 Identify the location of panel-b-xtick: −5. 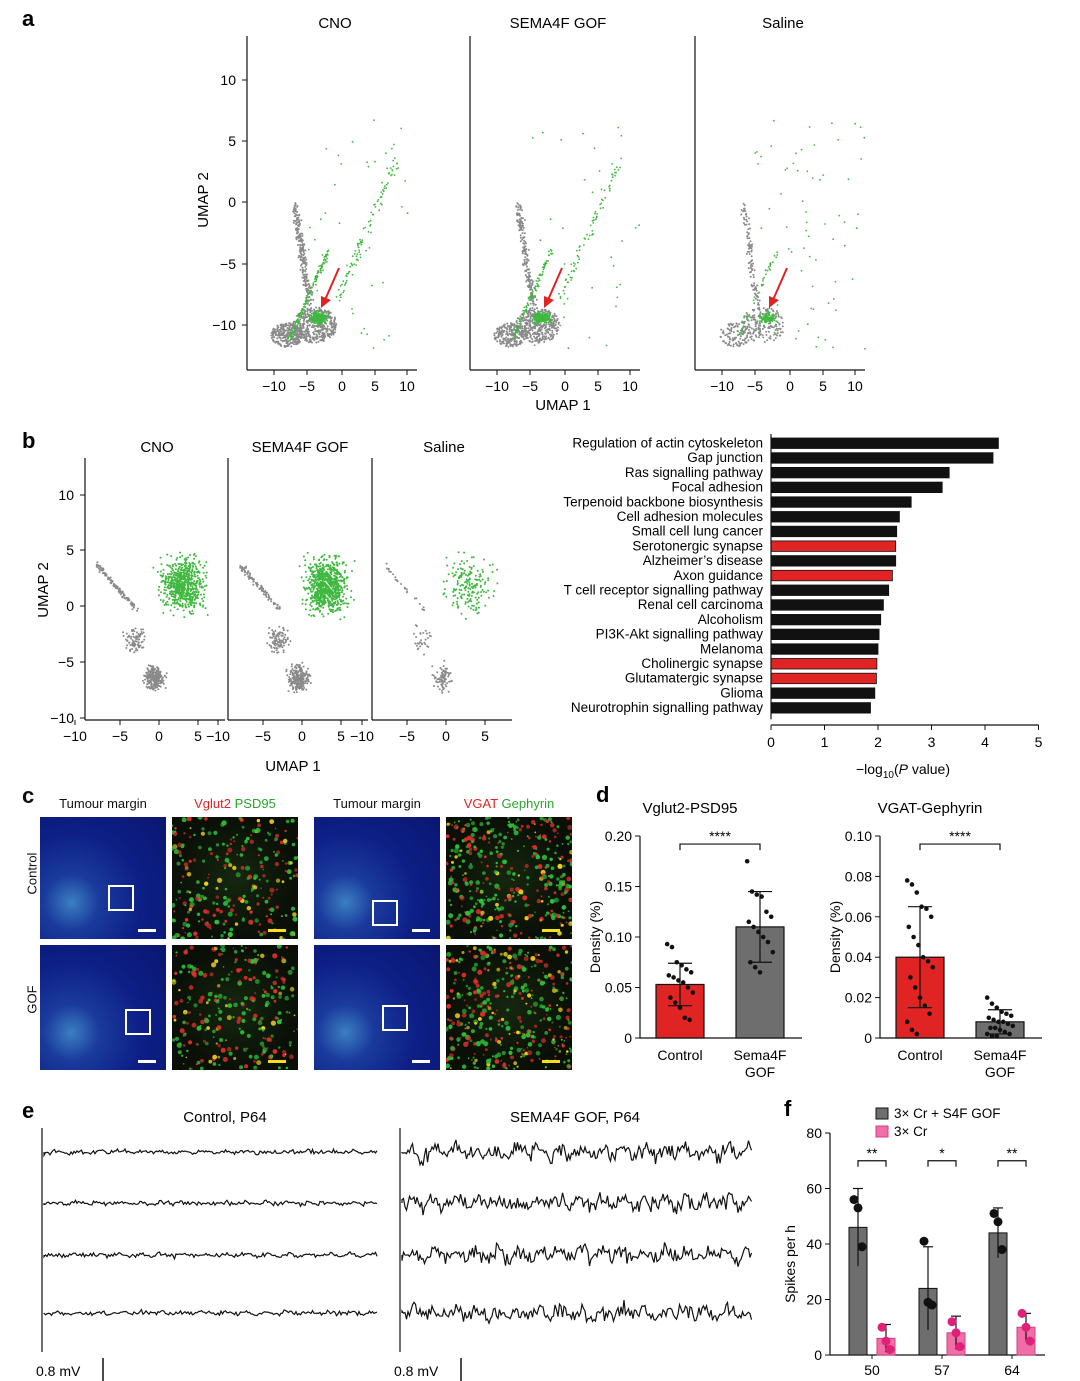
(120, 736).